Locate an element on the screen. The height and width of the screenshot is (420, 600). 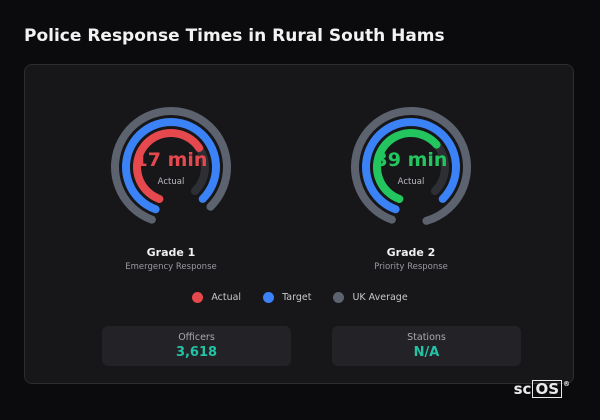
legend-item-actual: Actual is located at coordinates (216, 297).